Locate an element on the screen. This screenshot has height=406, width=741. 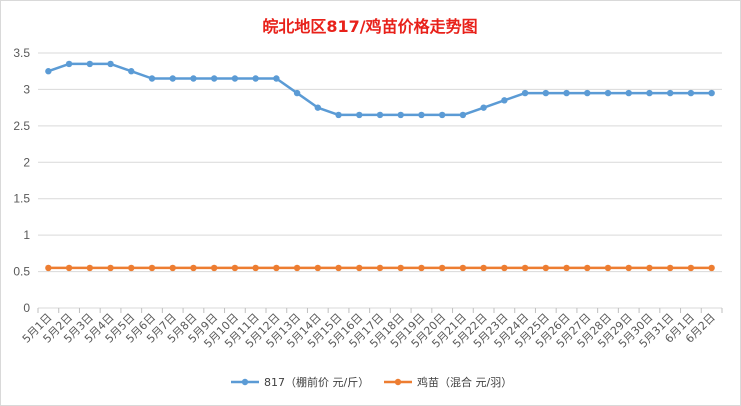
y-axis: 0 0.5 1 1.5 2 2.5 3 3.5 is located at coordinates (21, 180).